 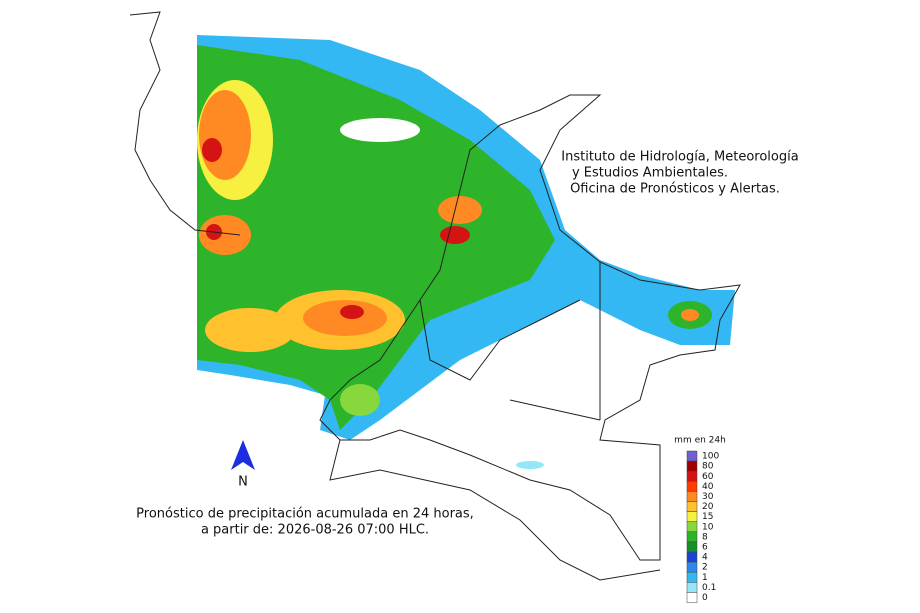 I want to click on header-line: Oficina de Pronósticos y Alertas., so click(x=675, y=189).